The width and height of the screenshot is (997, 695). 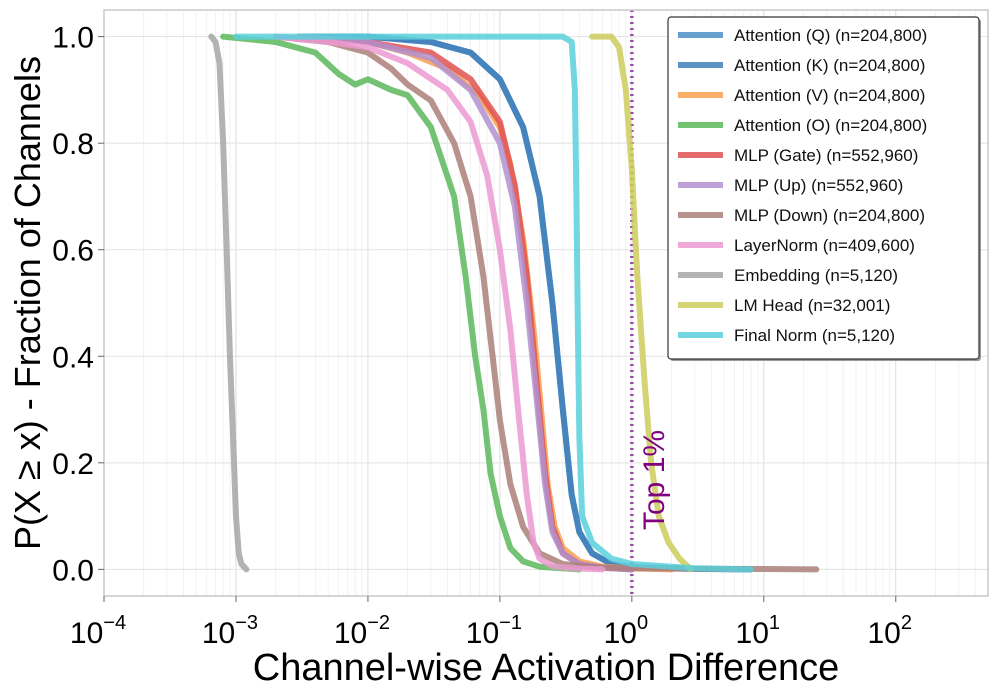 What do you see at coordinates (824, 245) in the screenshot?
I see `legend-label: LayerNorm (n=409,600)` at bounding box center [824, 245].